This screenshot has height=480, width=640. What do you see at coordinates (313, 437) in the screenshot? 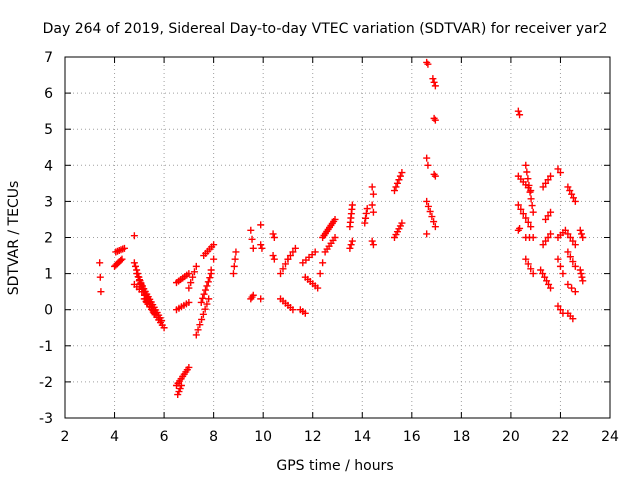
I see `x-tick-label: 12` at bounding box center [313, 437].